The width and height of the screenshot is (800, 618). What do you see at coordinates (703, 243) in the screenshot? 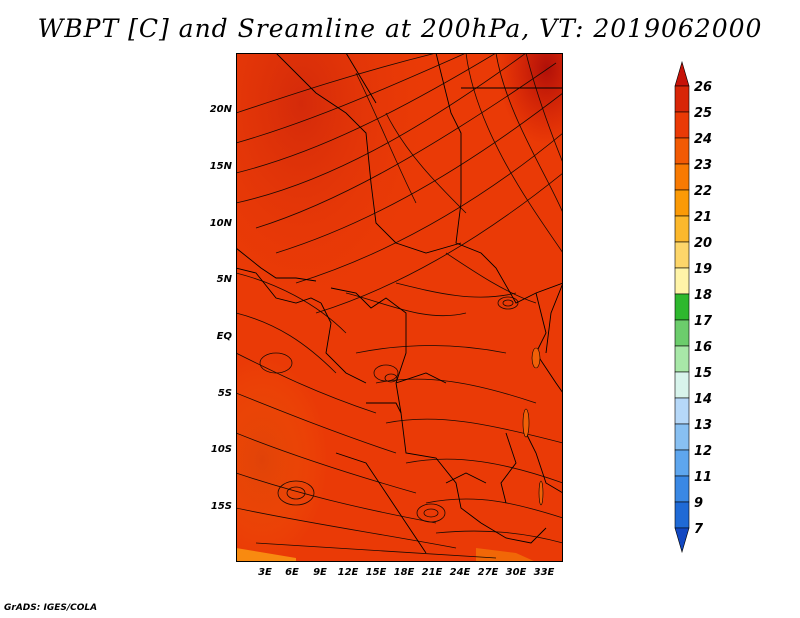
I see `colorbar-label-20: 20` at bounding box center [703, 243].